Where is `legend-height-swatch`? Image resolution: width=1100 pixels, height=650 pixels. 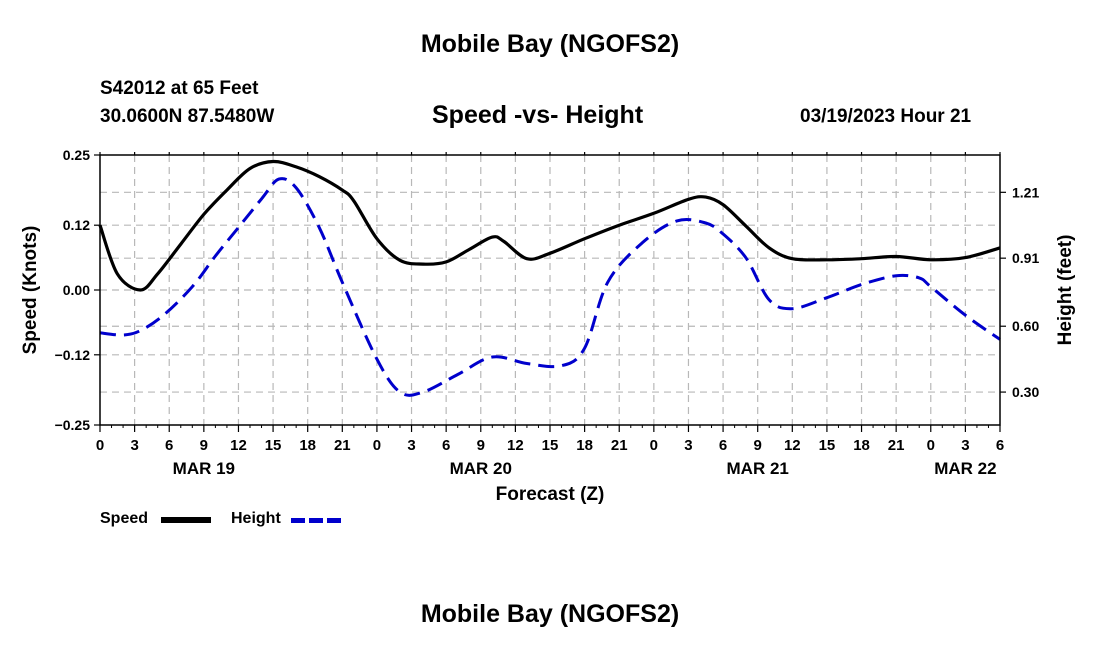
legend-height-swatch is located at coordinates (316, 520).